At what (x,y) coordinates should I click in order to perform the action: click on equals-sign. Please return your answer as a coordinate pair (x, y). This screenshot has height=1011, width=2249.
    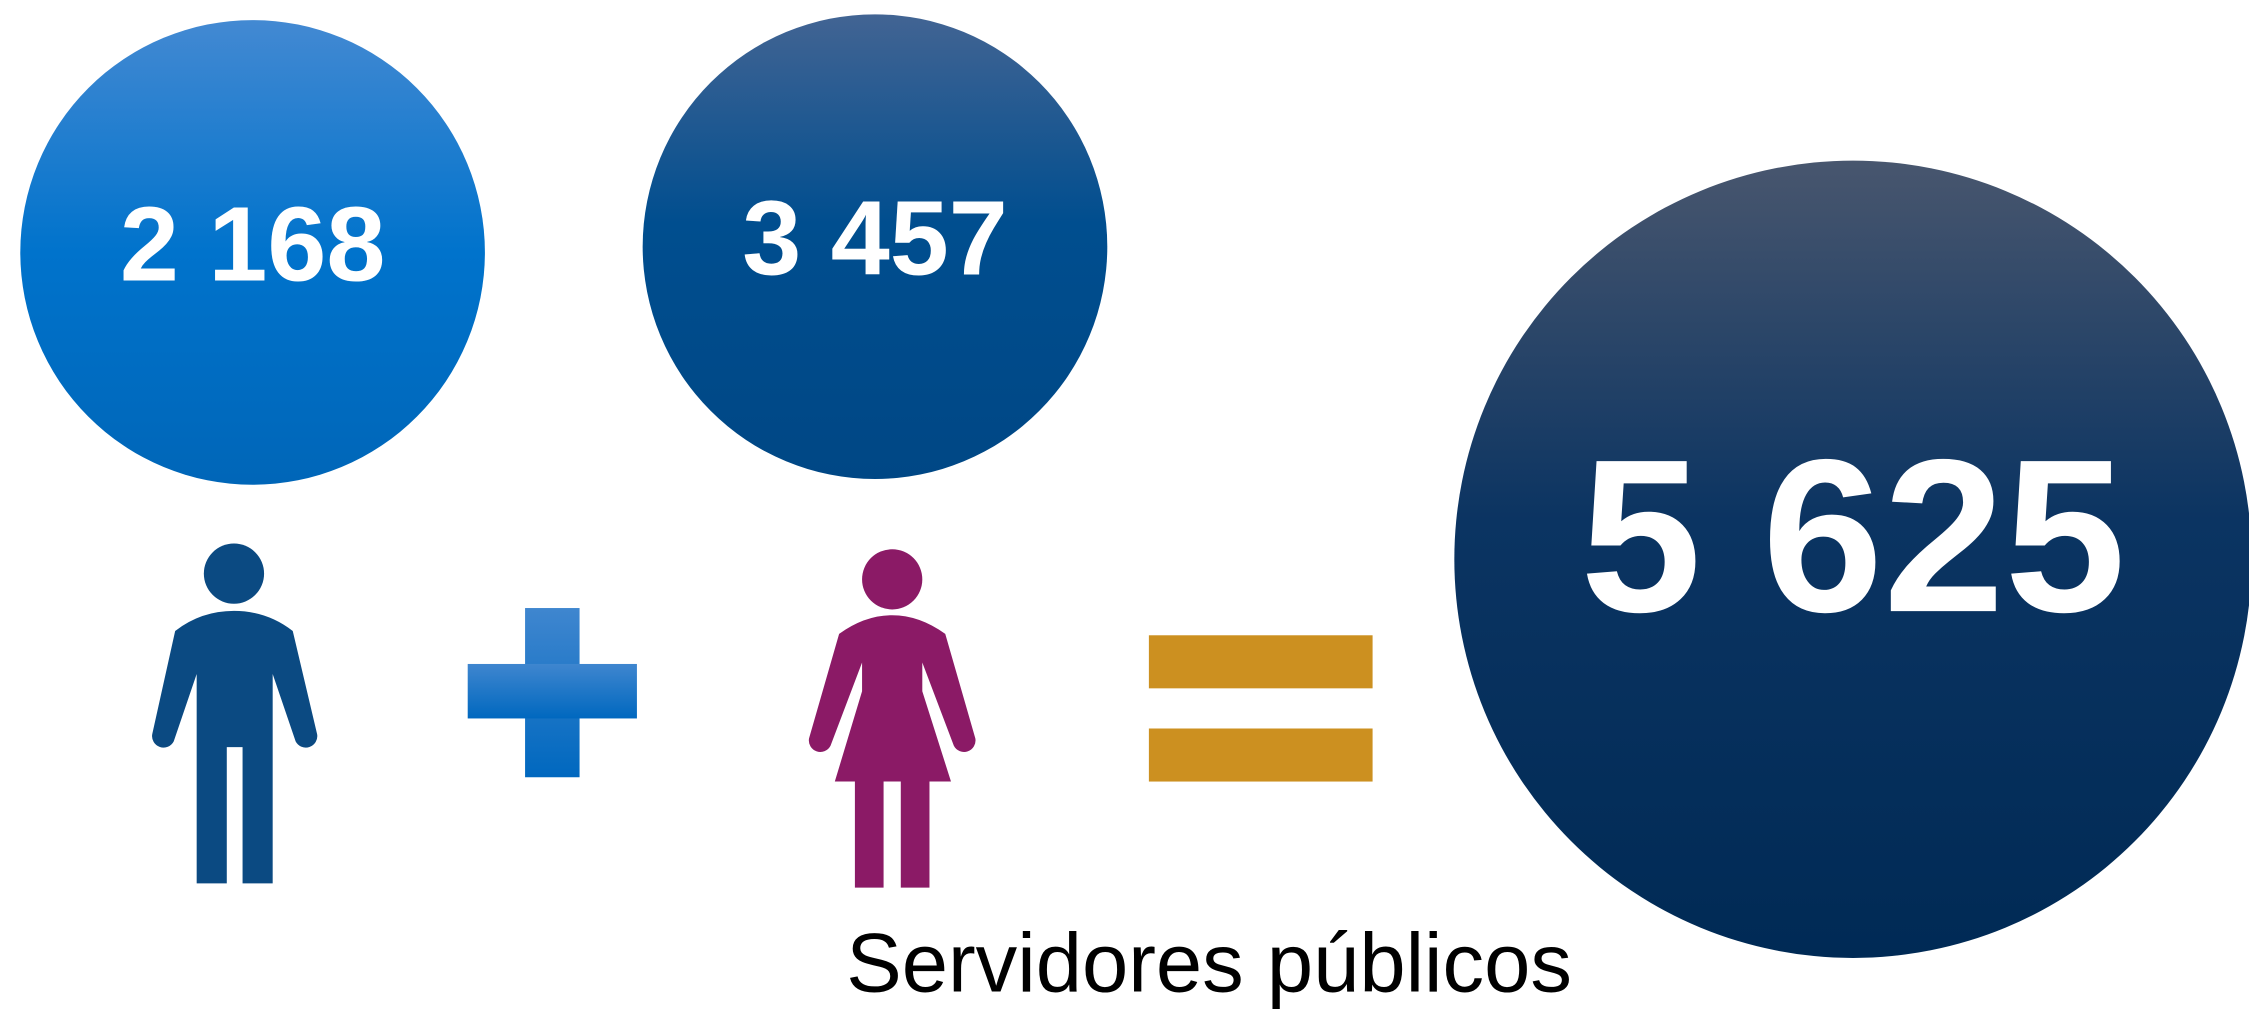
    Looking at the image, I should click on (1260, 708).